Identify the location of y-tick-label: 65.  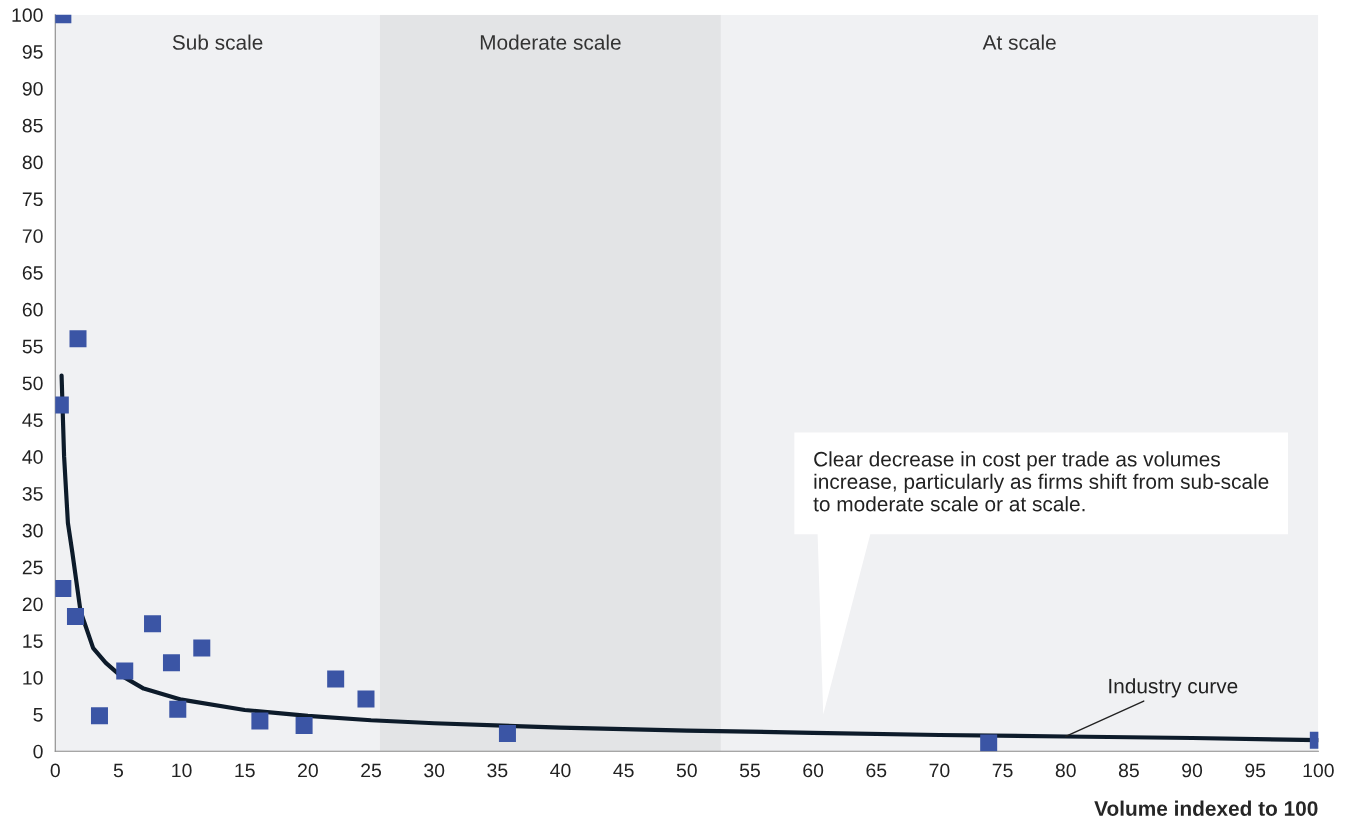
(32, 273).